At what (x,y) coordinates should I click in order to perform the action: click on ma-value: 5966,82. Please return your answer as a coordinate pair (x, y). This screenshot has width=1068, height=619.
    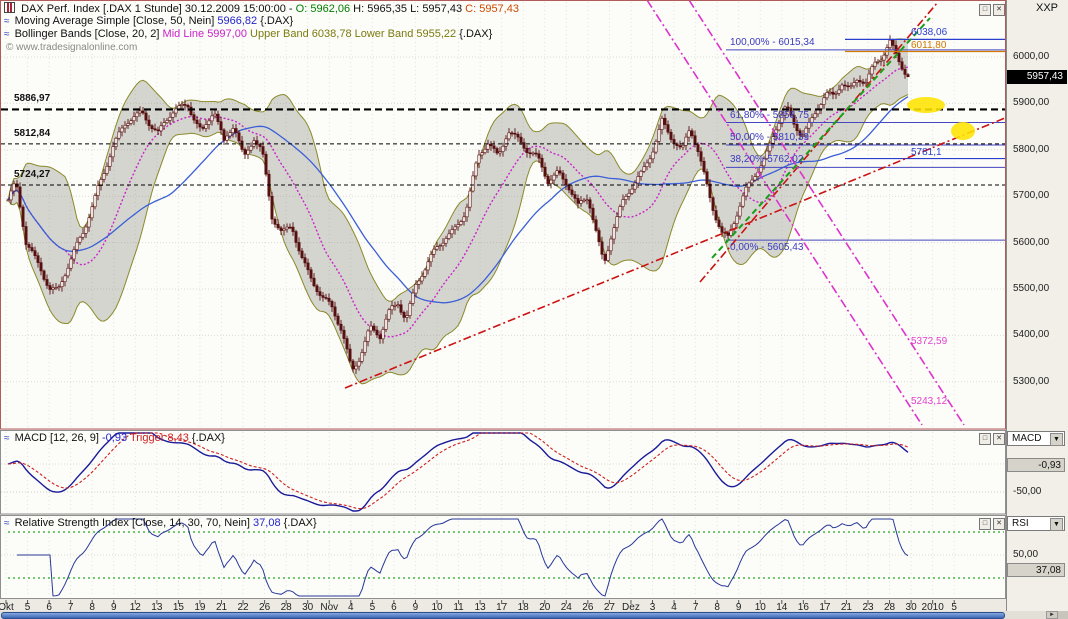
    Looking at the image, I should click on (237, 21).